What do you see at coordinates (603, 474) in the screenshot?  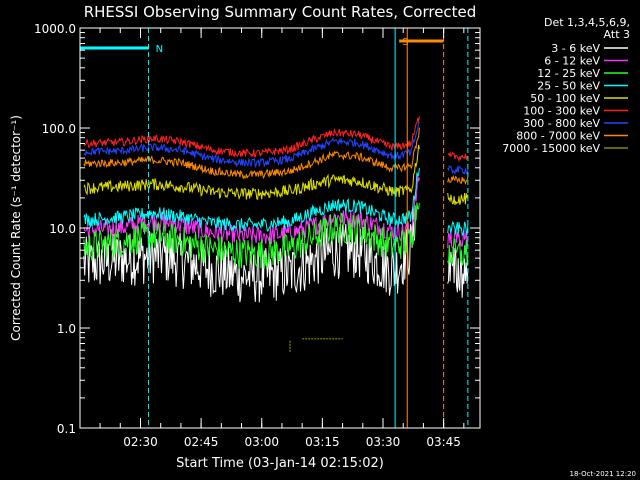 I see `footer-date: 18-Oct-2021 12:20` at bounding box center [603, 474].